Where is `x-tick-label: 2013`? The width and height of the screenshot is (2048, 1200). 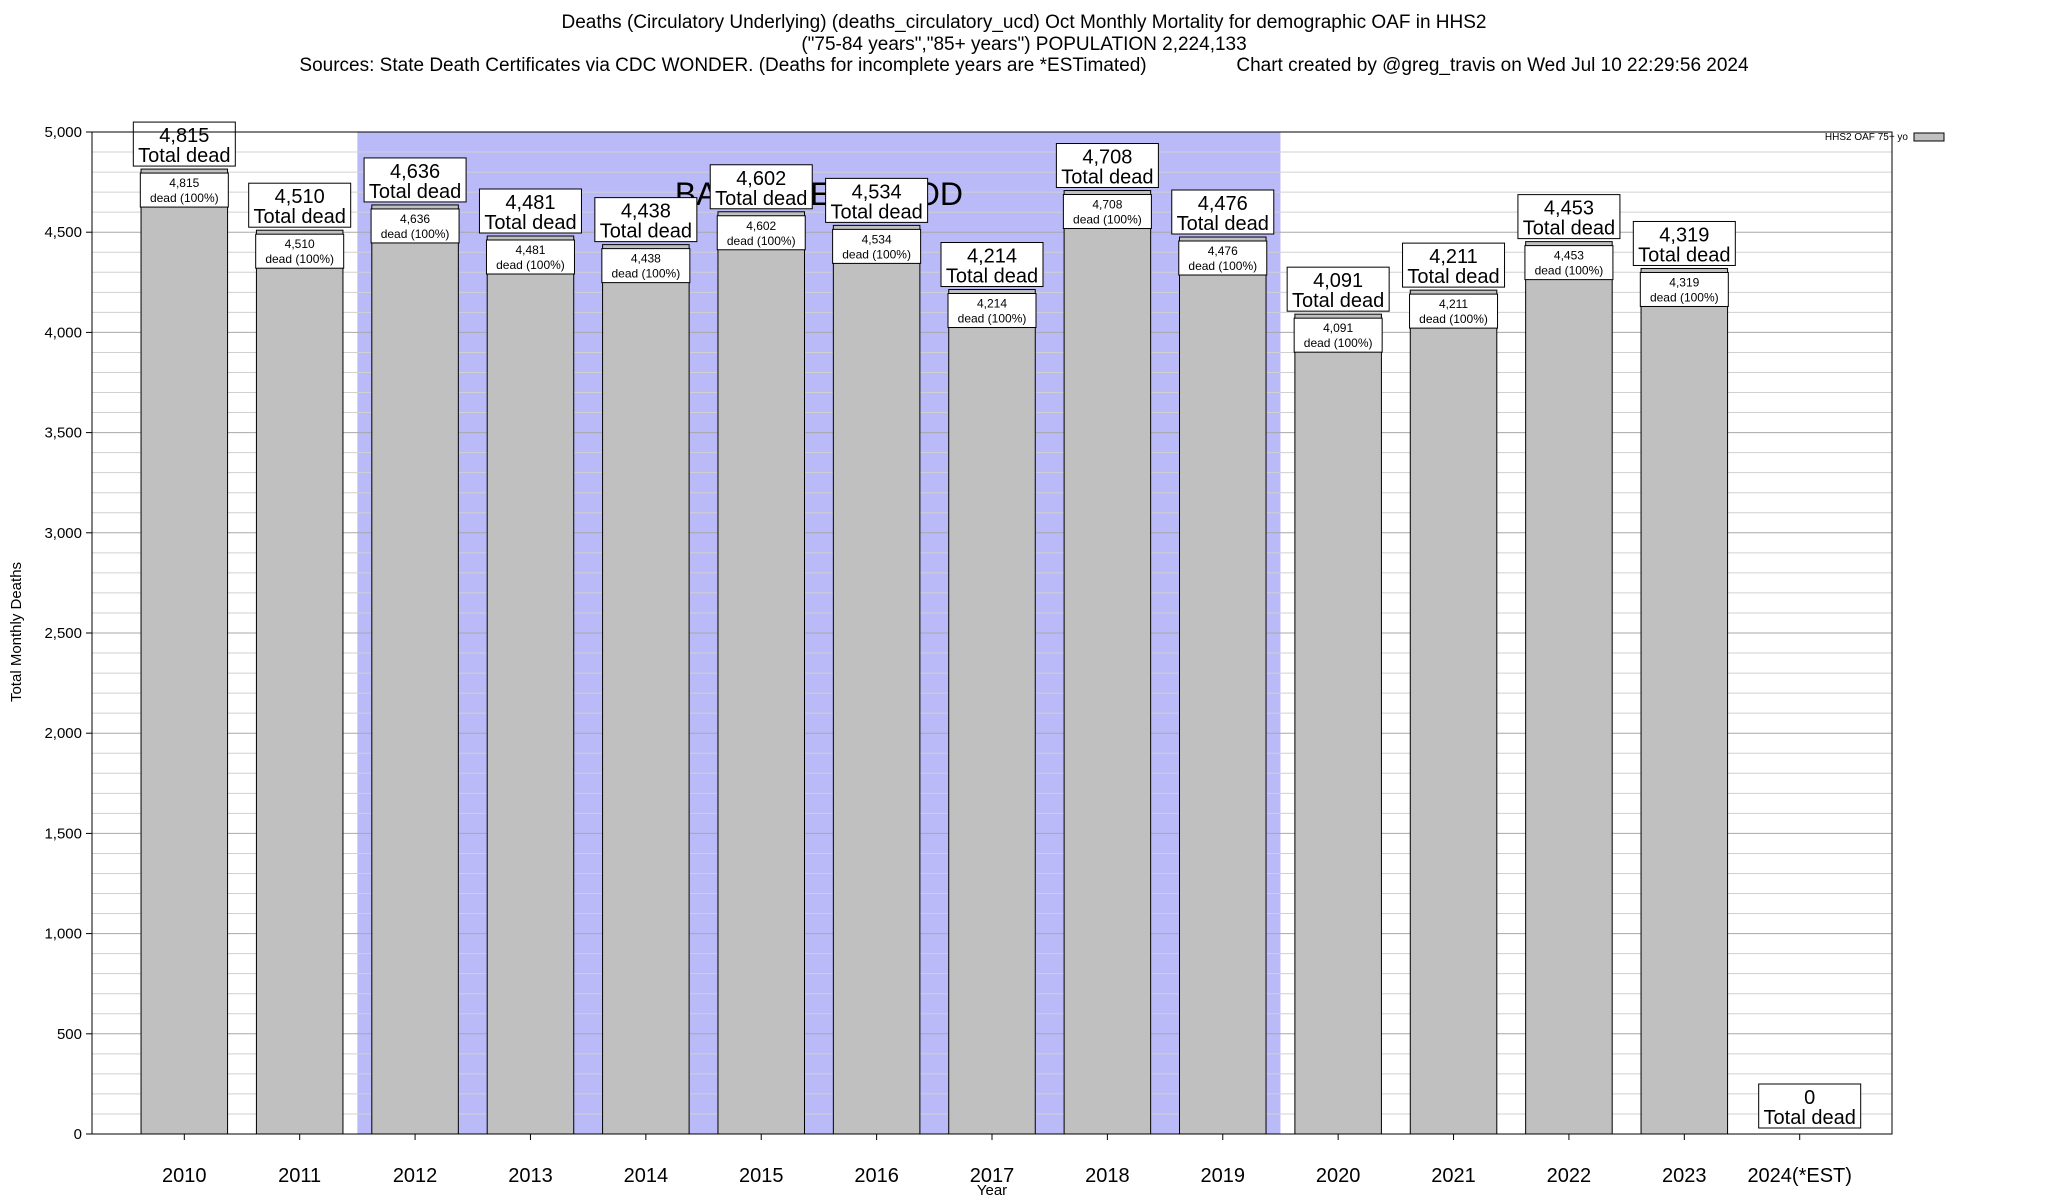
x-tick-label: 2013 is located at coordinates (530, 1176).